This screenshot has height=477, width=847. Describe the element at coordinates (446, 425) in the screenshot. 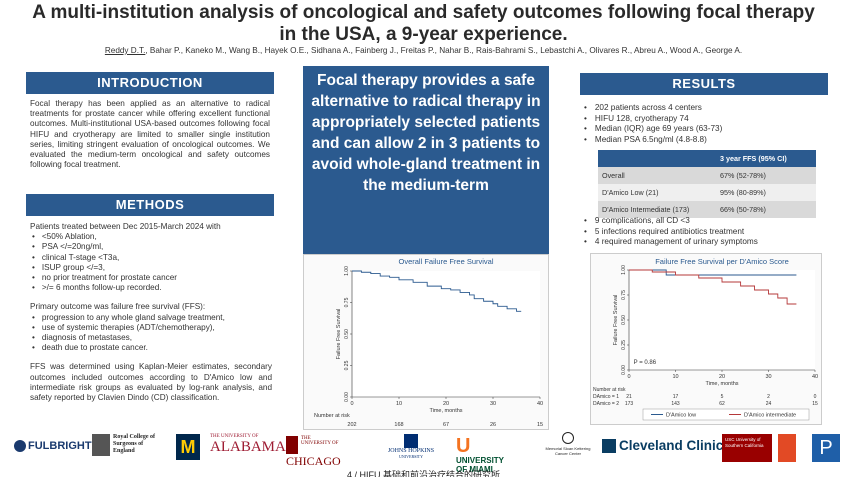

I see `risk-value: 67` at that location.